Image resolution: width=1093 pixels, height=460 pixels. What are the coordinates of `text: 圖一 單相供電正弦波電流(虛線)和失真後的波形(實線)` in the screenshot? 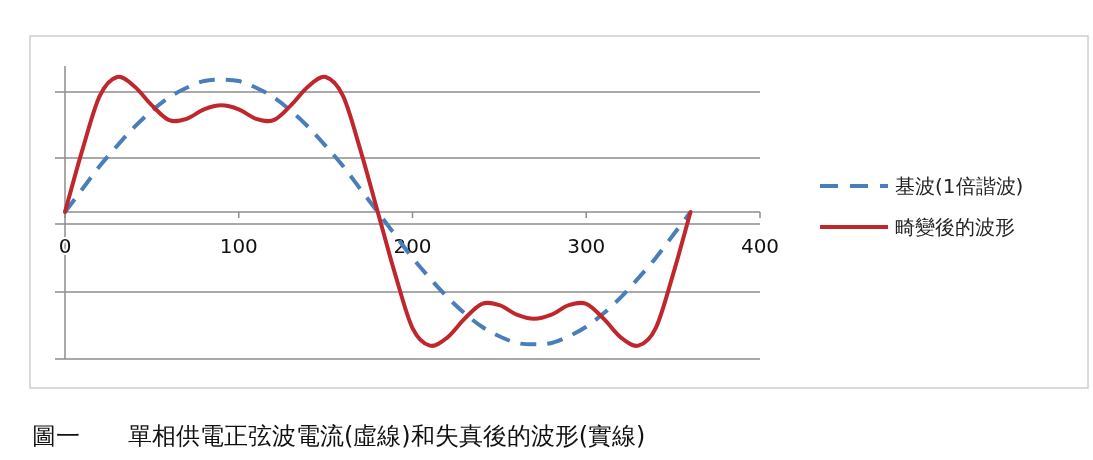 It's located at (339, 436).